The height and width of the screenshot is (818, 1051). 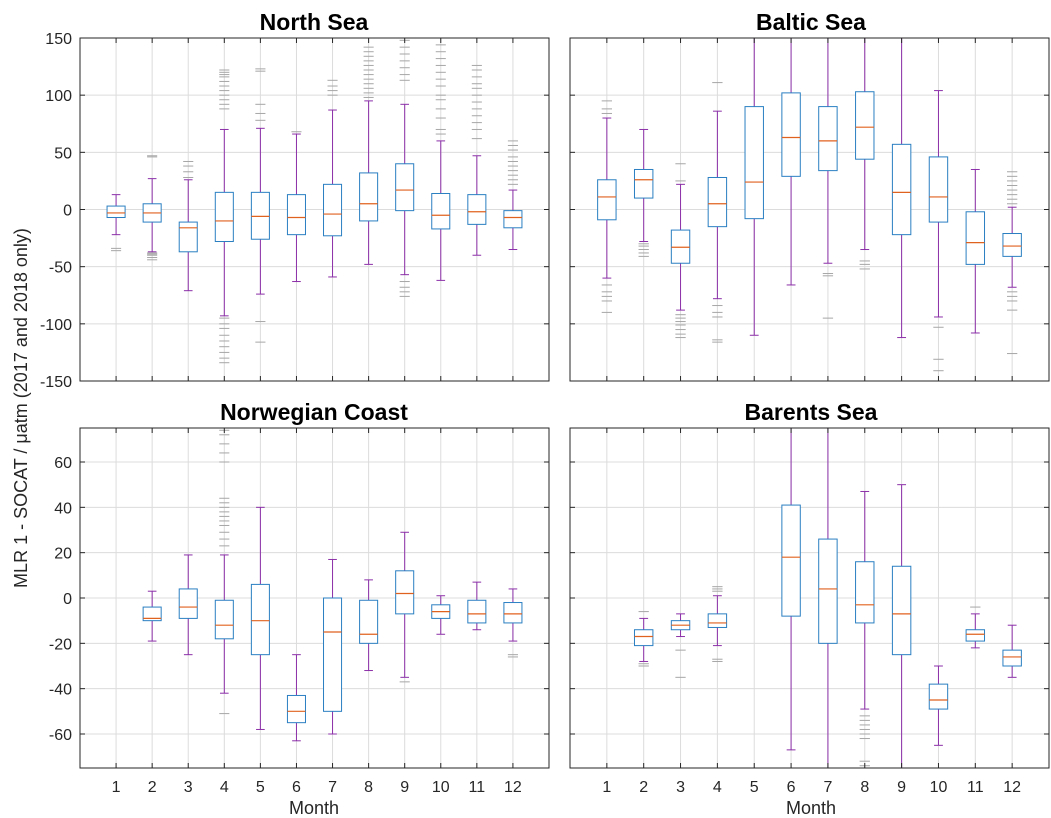 I want to click on y-tick-label: 150, so click(x=58, y=39).